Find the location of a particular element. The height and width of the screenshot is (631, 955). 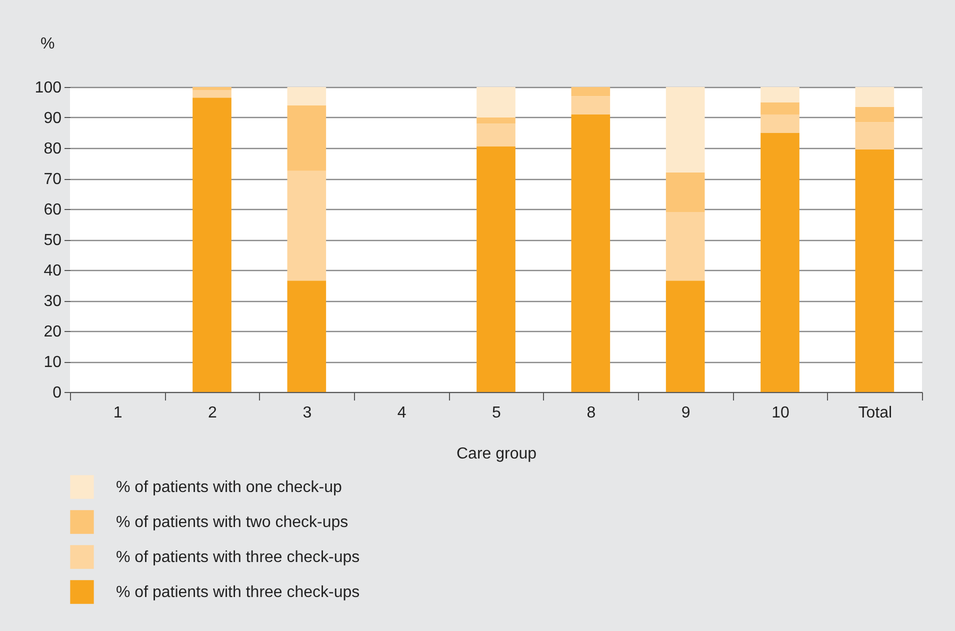

x-tick-label: Total is located at coordinates (875, 413).